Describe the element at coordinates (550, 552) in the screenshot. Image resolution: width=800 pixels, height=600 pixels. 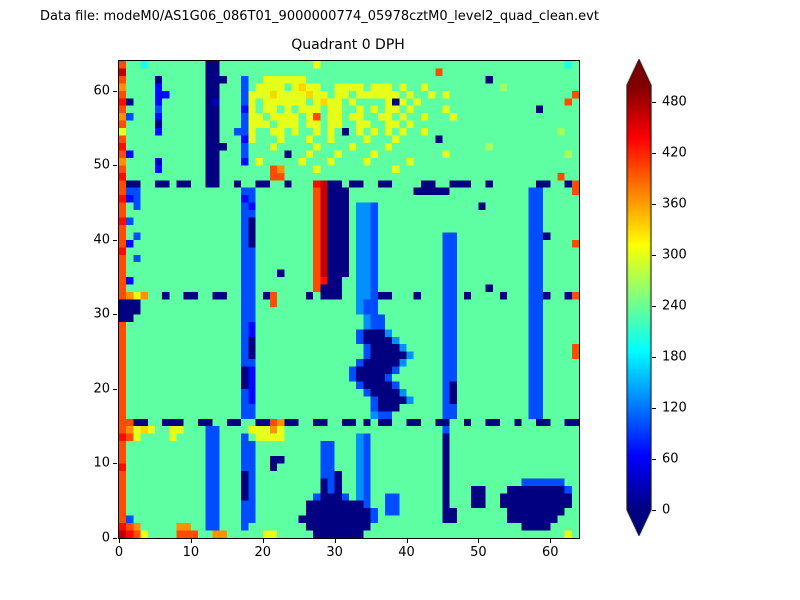
I see `x-tick-label: 60` at that location.